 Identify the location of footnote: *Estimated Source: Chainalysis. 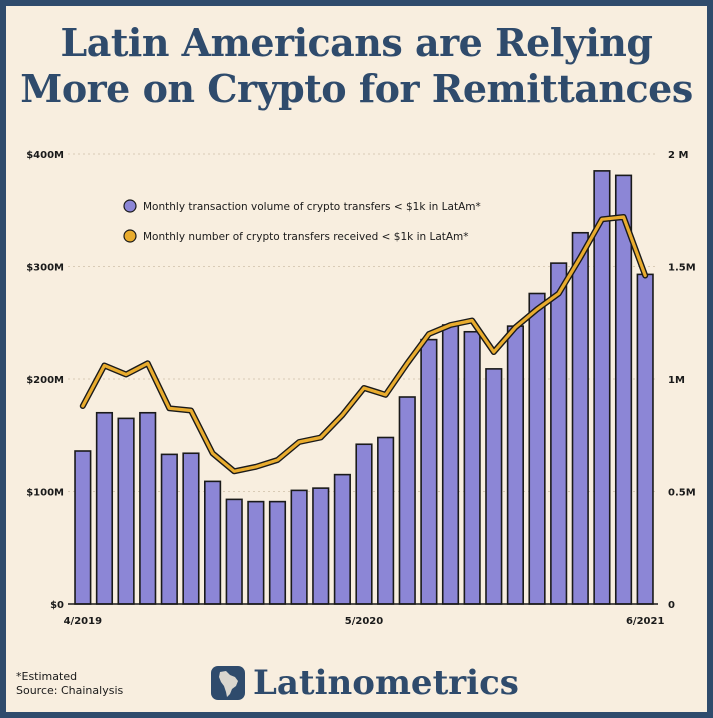
(69, 684).